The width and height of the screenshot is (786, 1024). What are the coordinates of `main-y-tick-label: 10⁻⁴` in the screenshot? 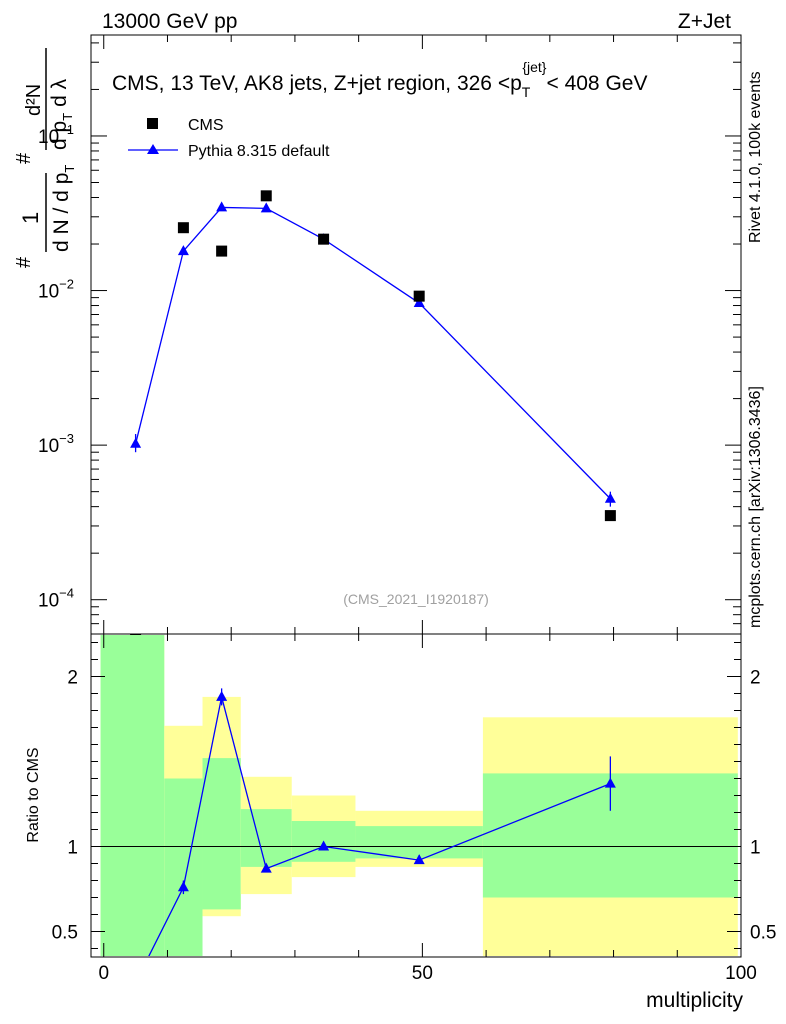 It's located at (56, 599).